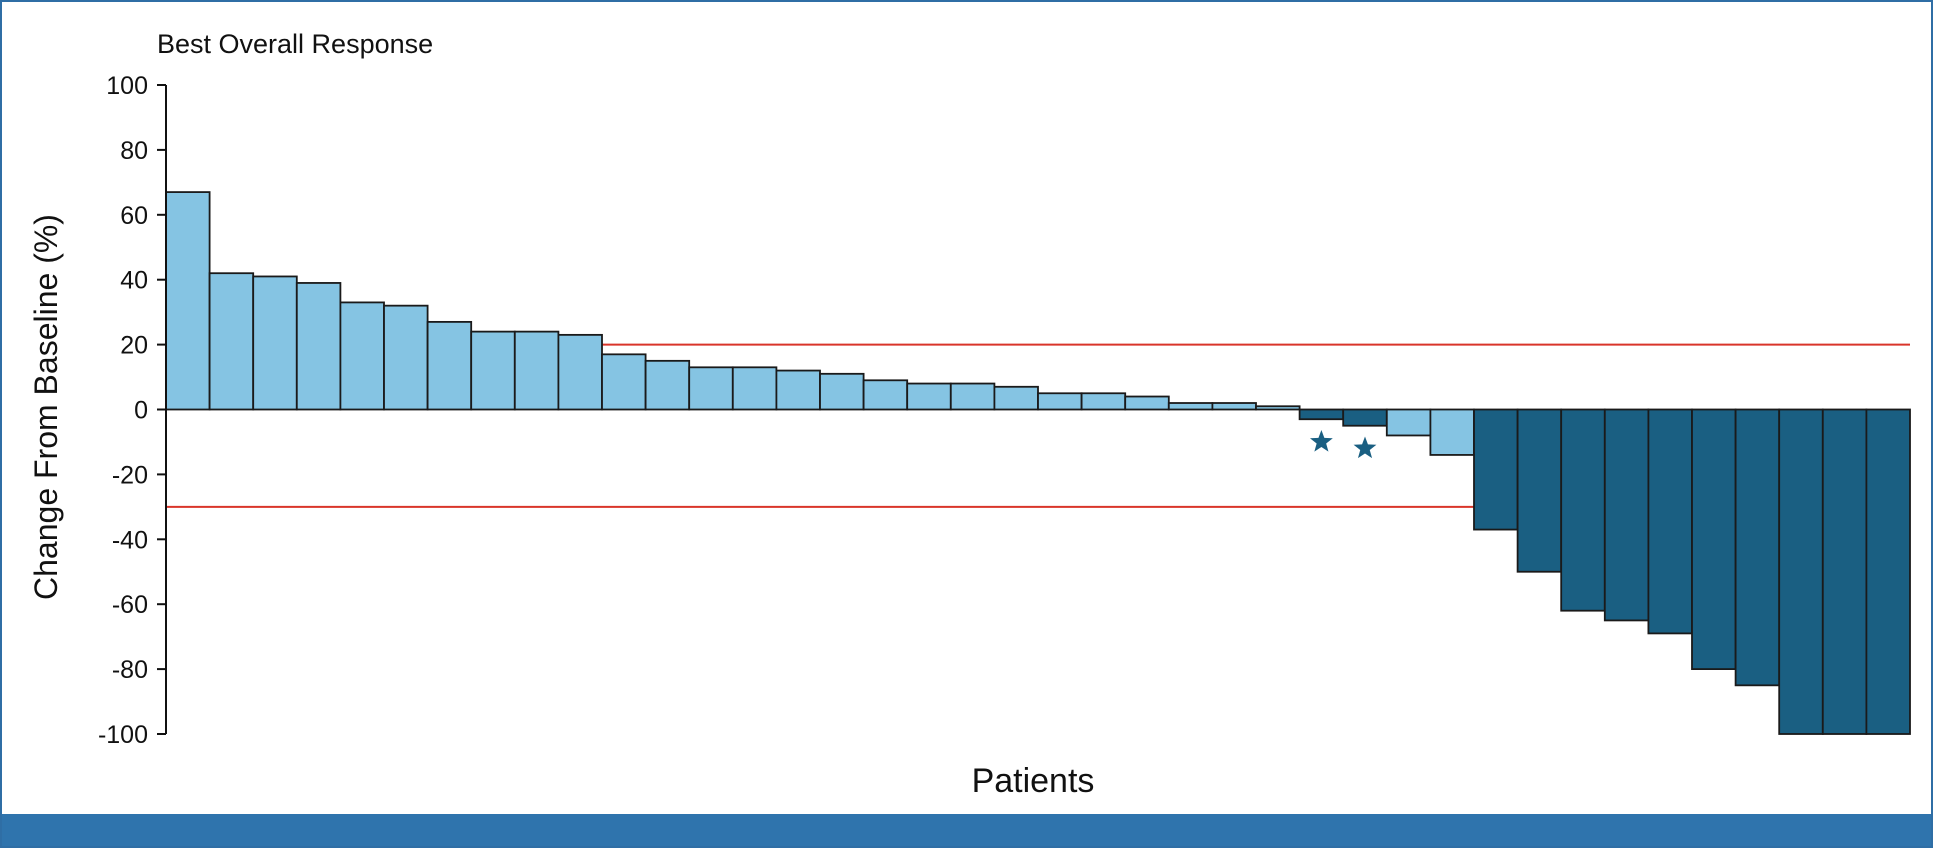 The width and height of the screenshot is (1933, 848). What do you see at coordinates (130, 475) in the screenshot?
I see `y-tick-label: -20` at bounding box center [130, 475].